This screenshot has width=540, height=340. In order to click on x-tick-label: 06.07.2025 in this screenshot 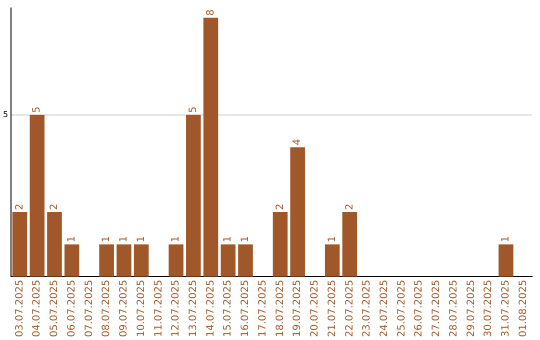, I will do `click(72, 309)`.